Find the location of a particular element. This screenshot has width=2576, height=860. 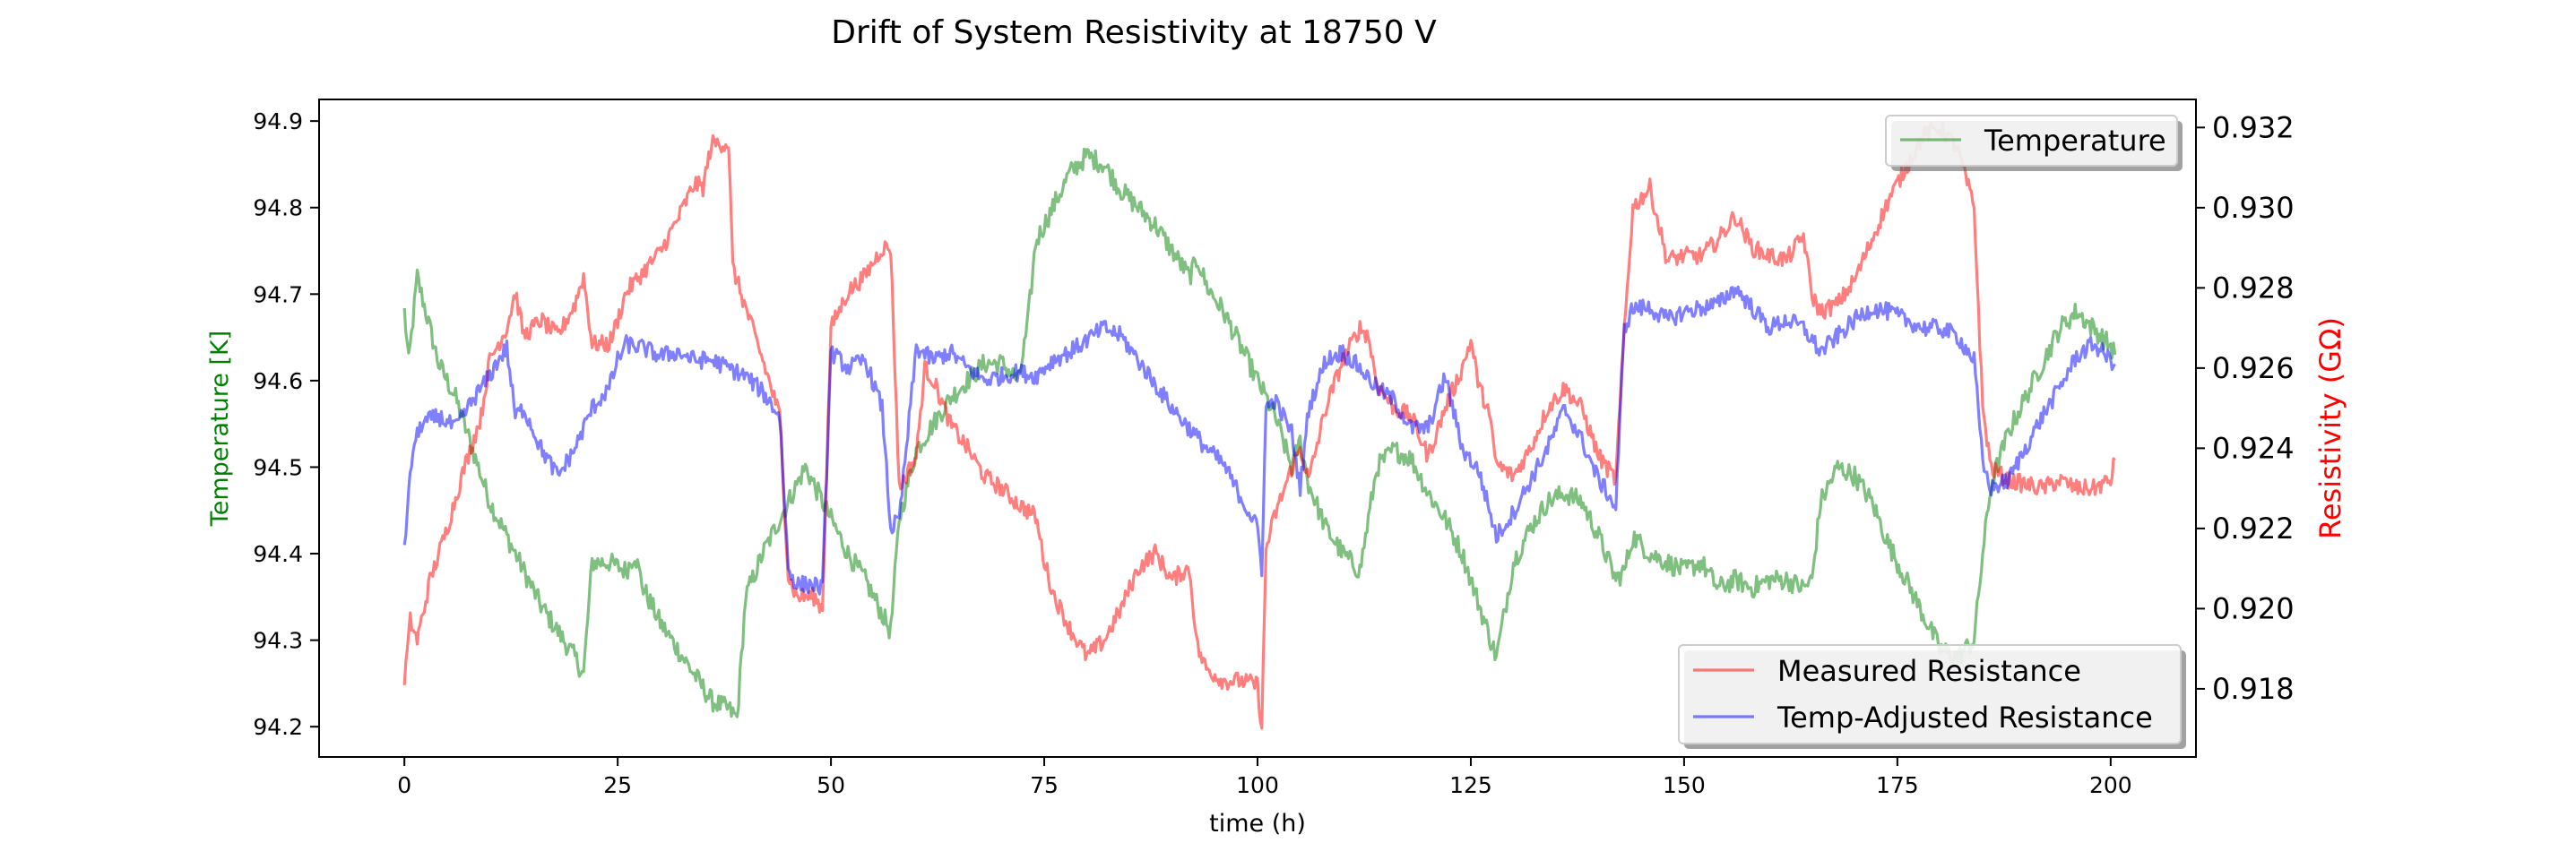

y-right-tick-label: 0.924 is located at coordinates (2253, 448).